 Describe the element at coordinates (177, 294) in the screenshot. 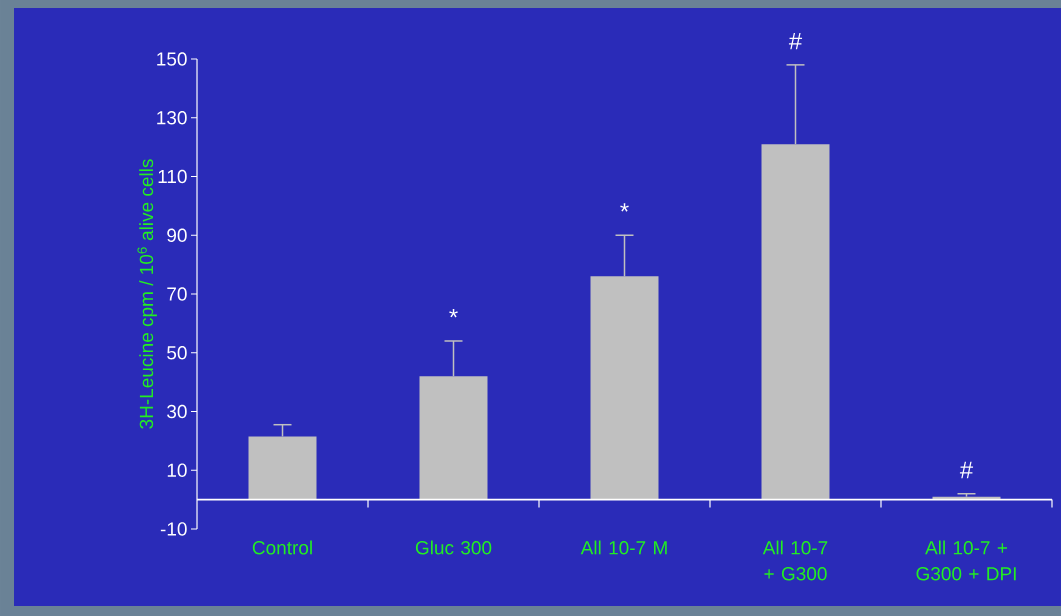

I see `y-tick-label: 70` at that location.